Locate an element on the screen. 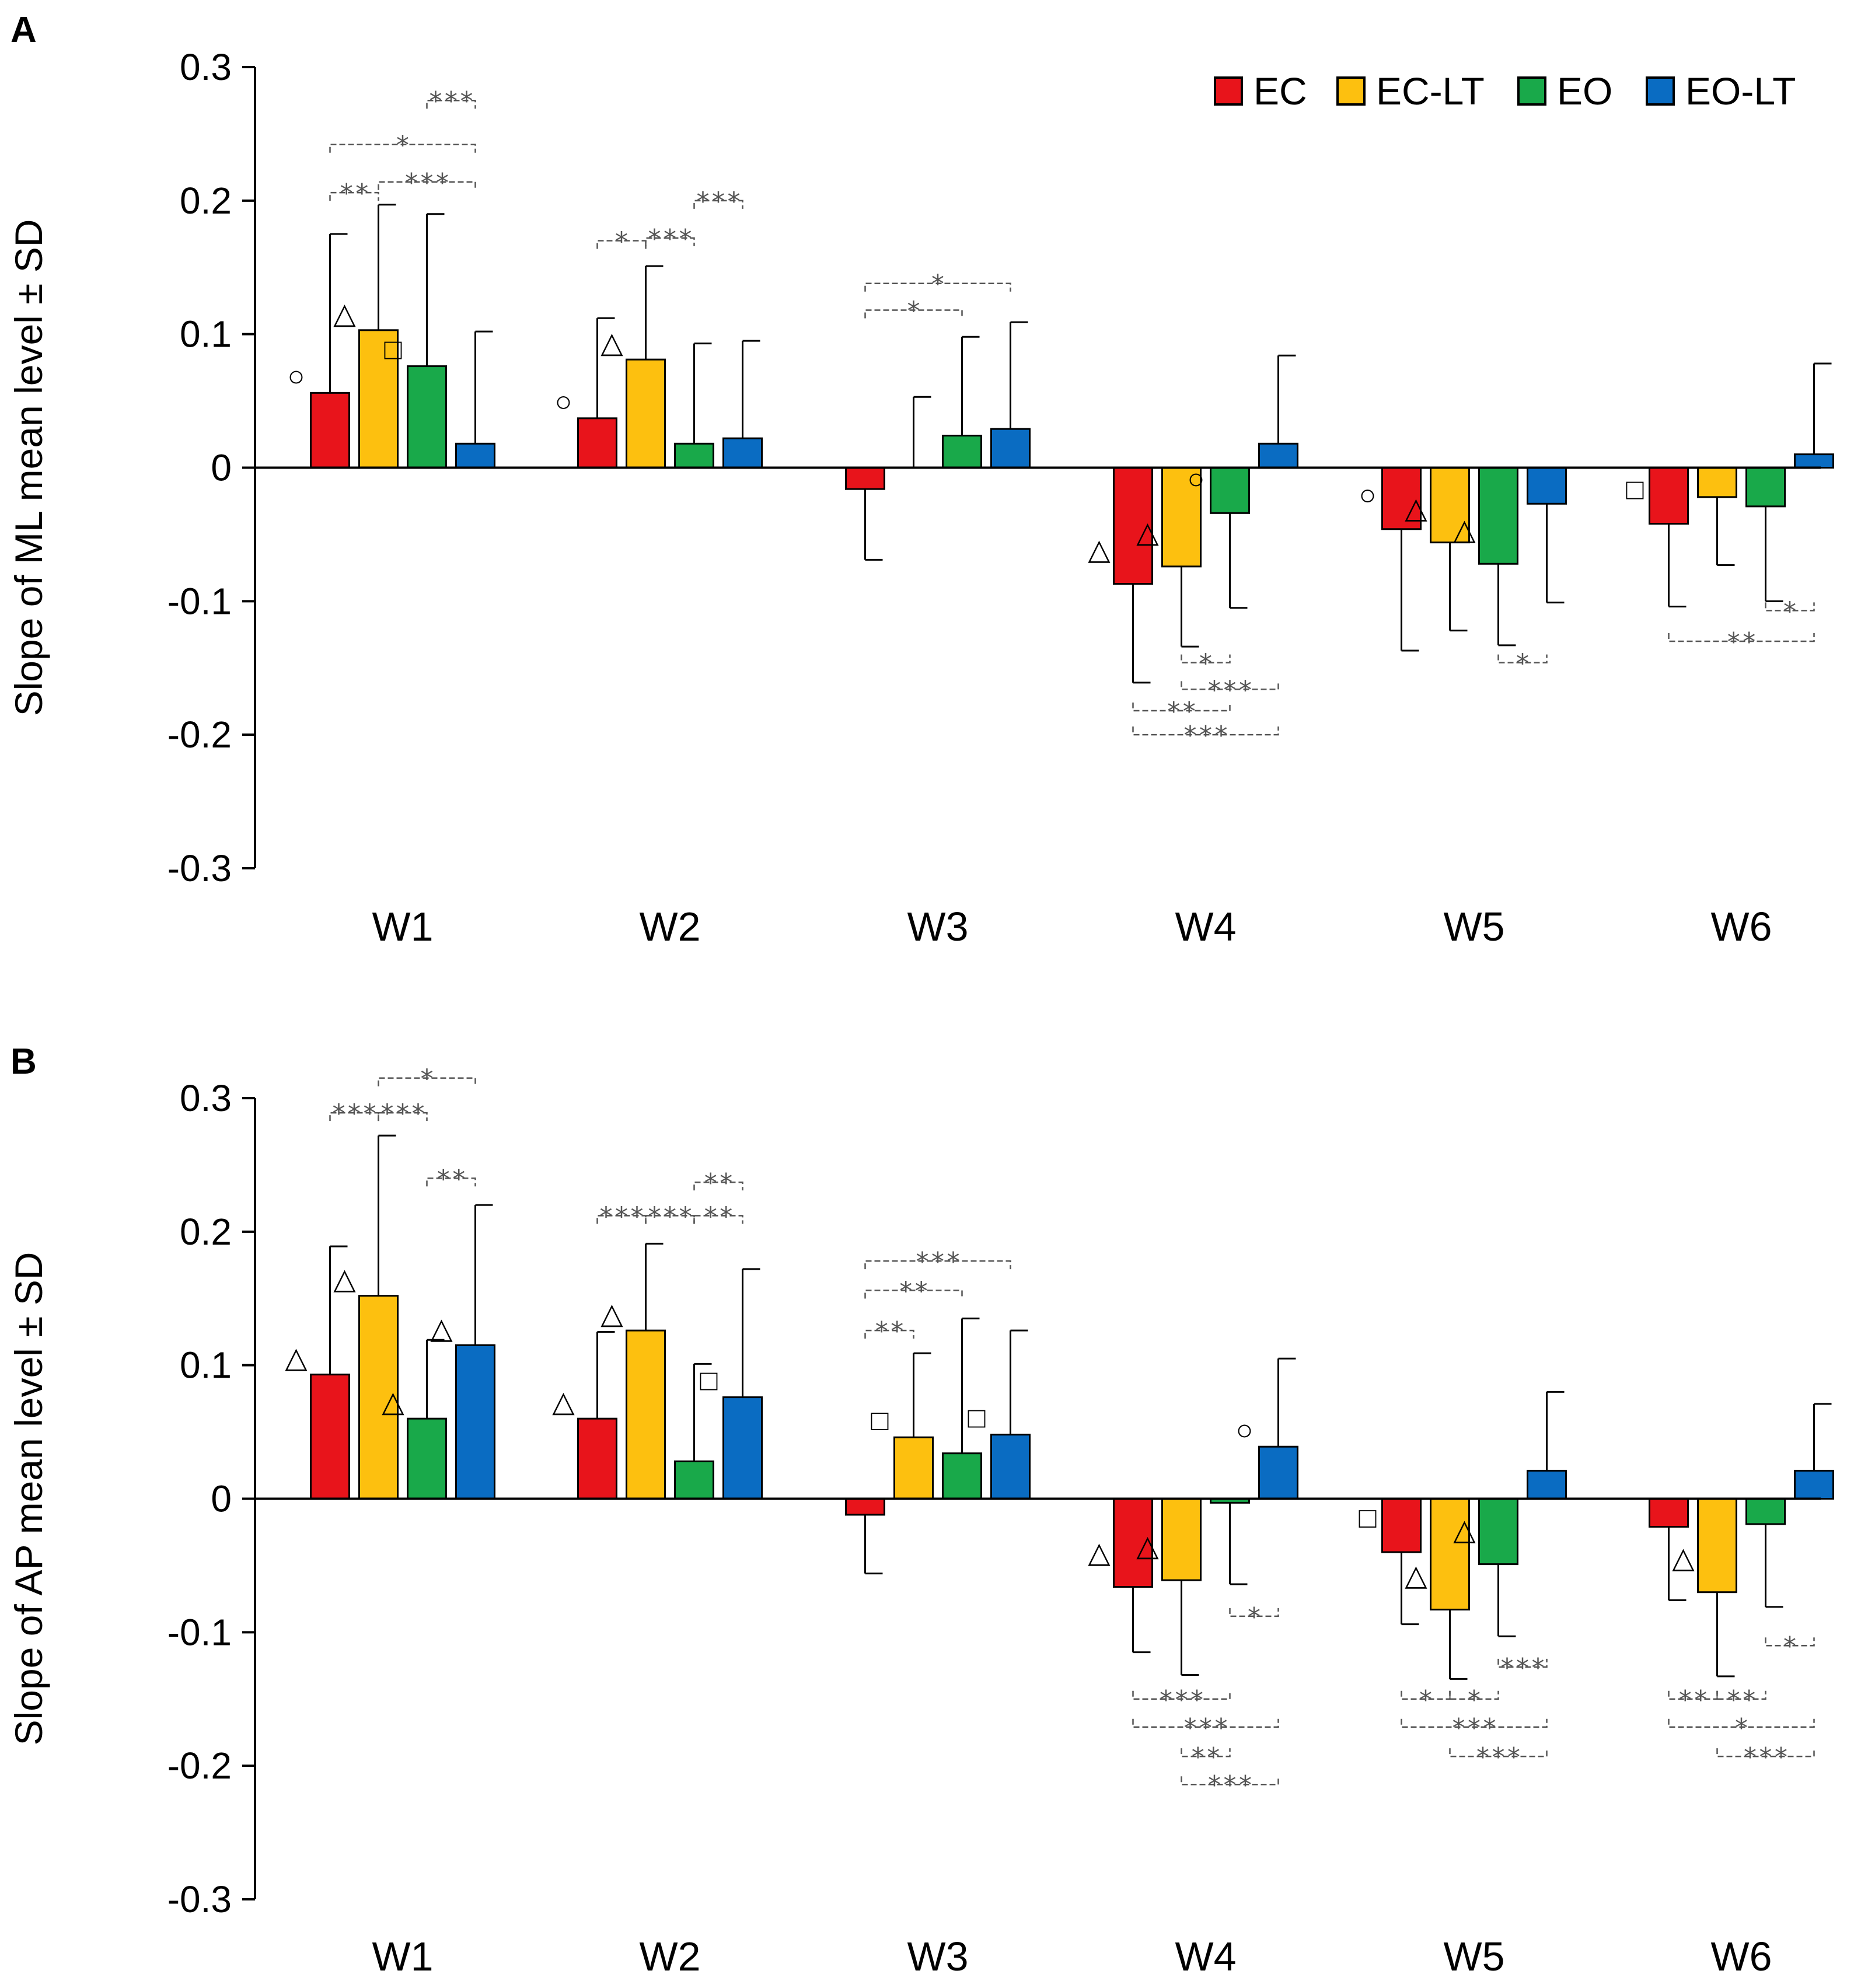 The image size is (1861, 1988). legend-label-eo: EO is located at coordinates (1584, 91).